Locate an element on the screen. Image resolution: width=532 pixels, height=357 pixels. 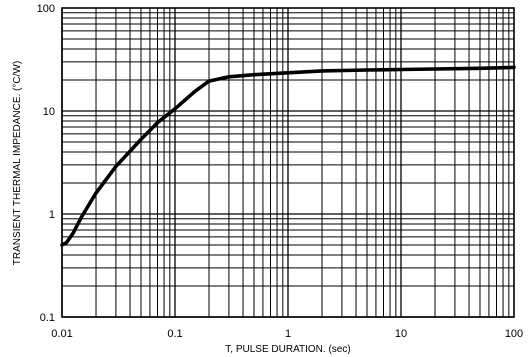
y-tick-label: 0.1 is located at coordinates (47, 318).